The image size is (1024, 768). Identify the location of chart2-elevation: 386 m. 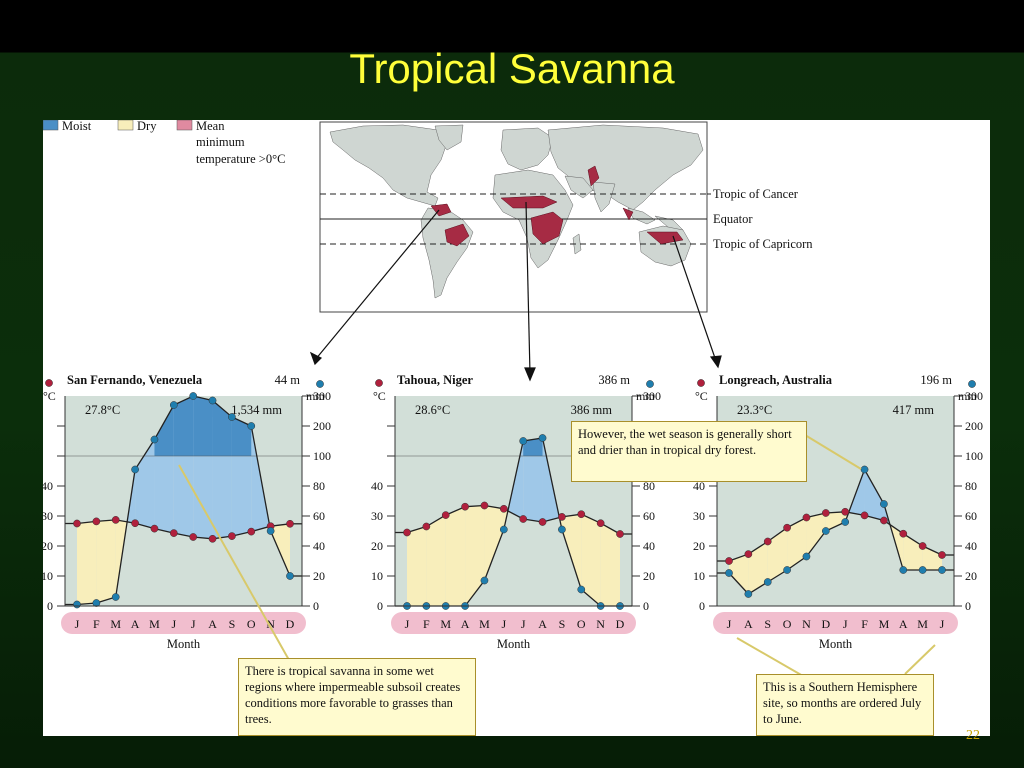
(614, 380).